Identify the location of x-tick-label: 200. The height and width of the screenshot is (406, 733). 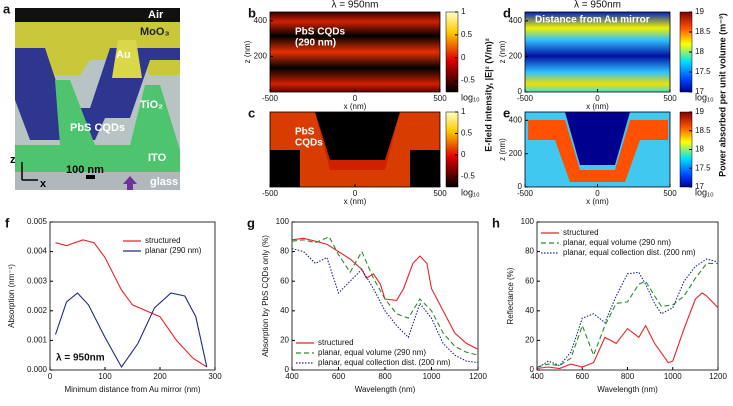
(160, 376).